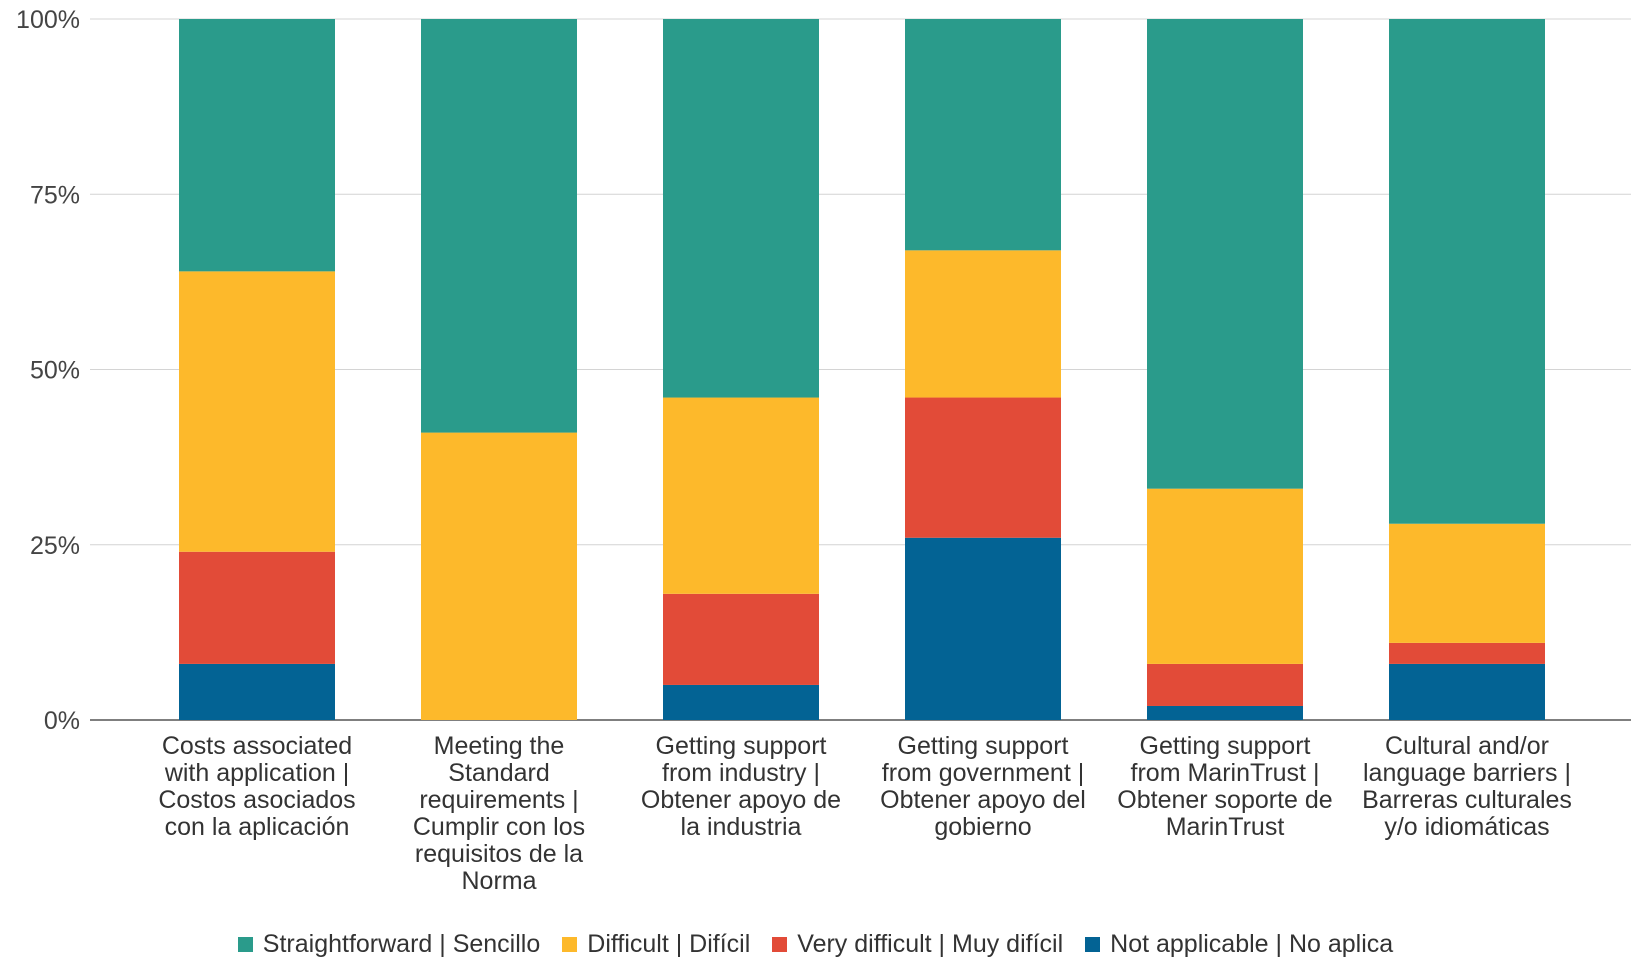 The image size is (1631, 964). What do you see at coordinates (930, 943) in the screenshot?
I see `legend-label: Very difficult | Muy difícil` at bounding box center [930, 943].